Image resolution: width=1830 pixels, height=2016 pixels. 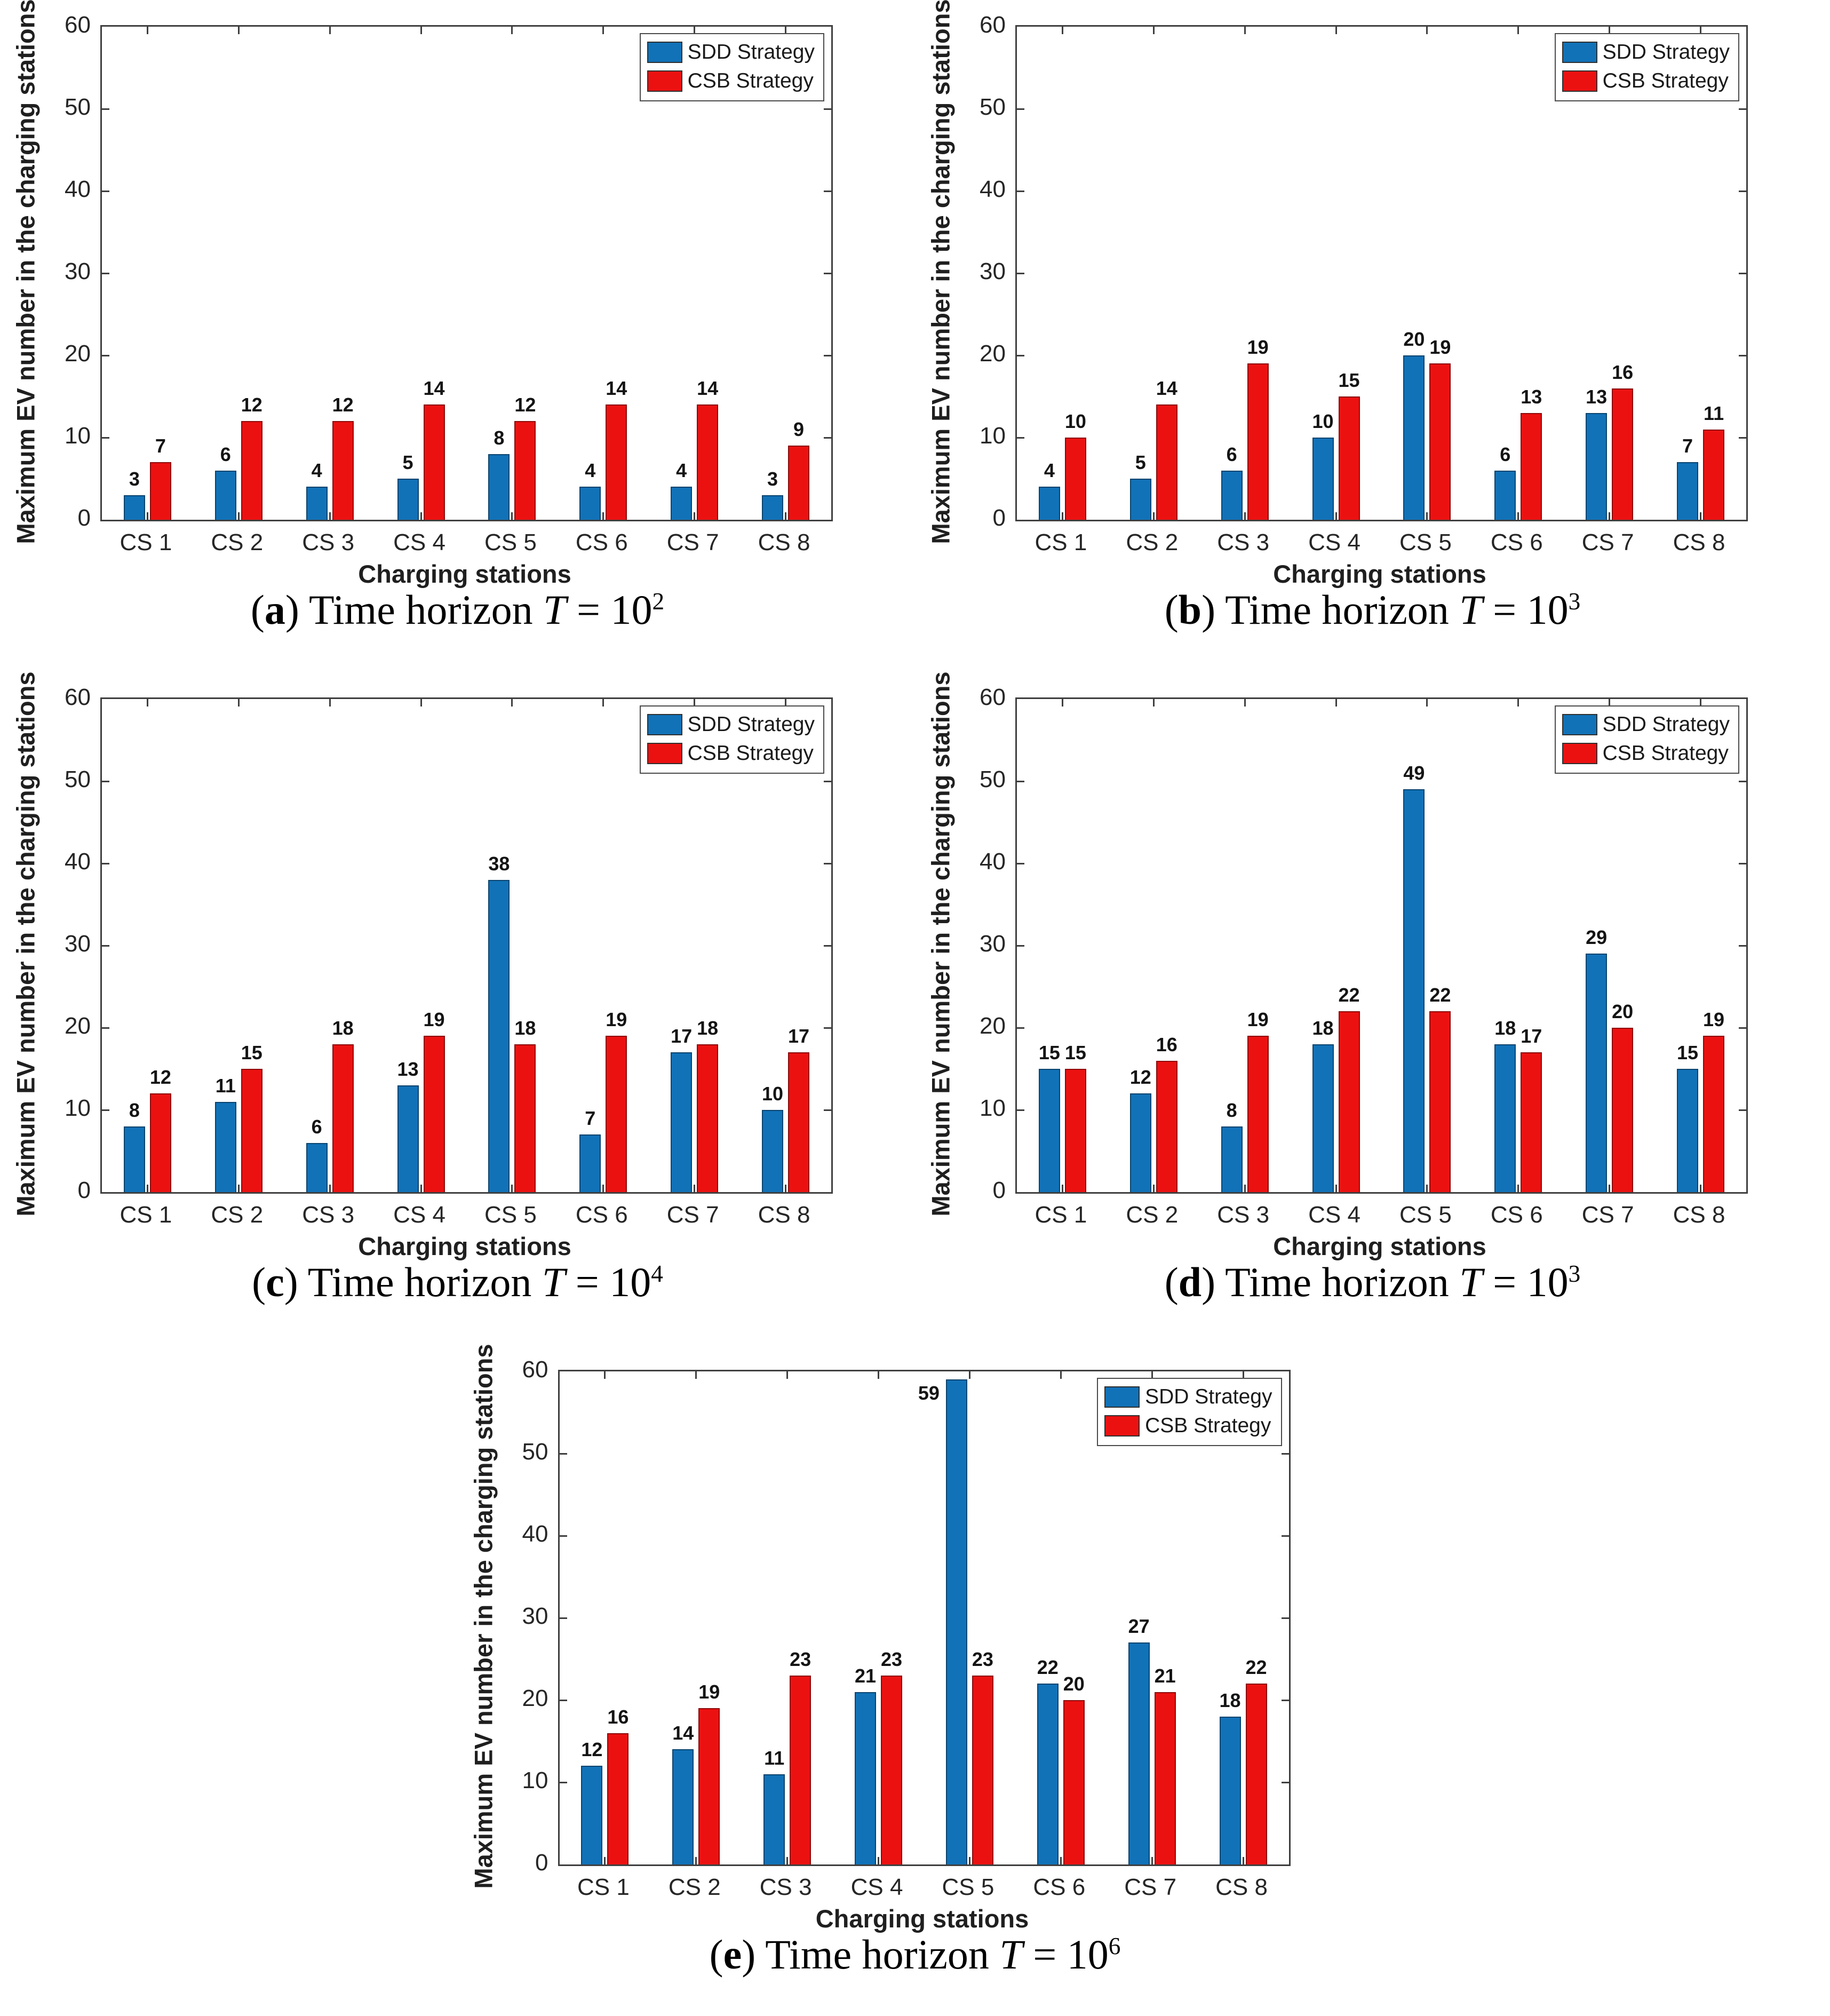 What do you see at coordinates (1688, 446) in the screenshot?
I see `bar-value-label: 7` at bounding box center [1688, 446].